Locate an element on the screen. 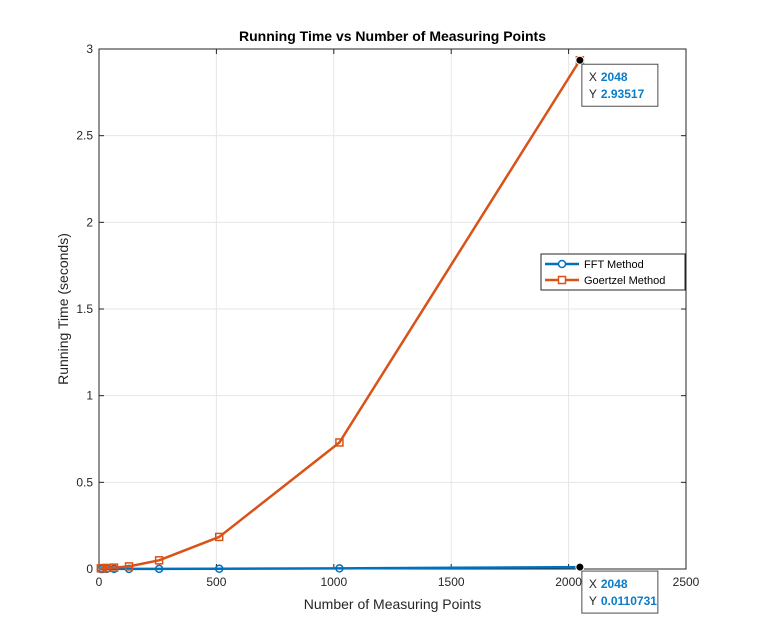  x-tick-label: 0 is located at coordinates (99, 582).